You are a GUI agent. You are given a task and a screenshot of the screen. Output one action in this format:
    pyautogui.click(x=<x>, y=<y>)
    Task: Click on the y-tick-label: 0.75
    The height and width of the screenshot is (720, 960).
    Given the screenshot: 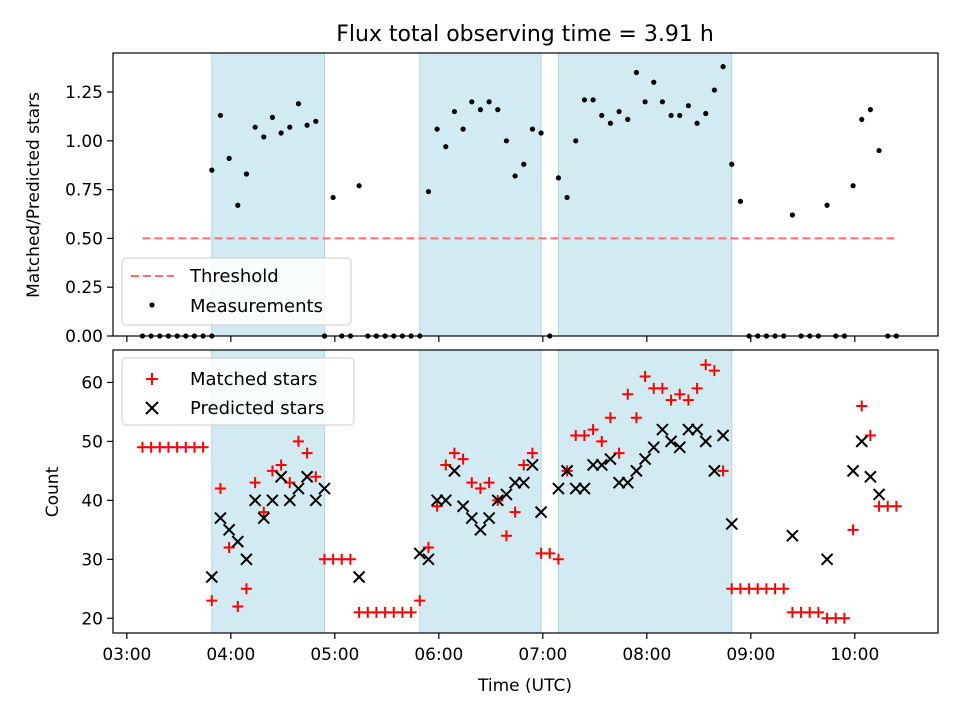 What is the action you would take?
    pyautogui.click(x=84, y=191)
    